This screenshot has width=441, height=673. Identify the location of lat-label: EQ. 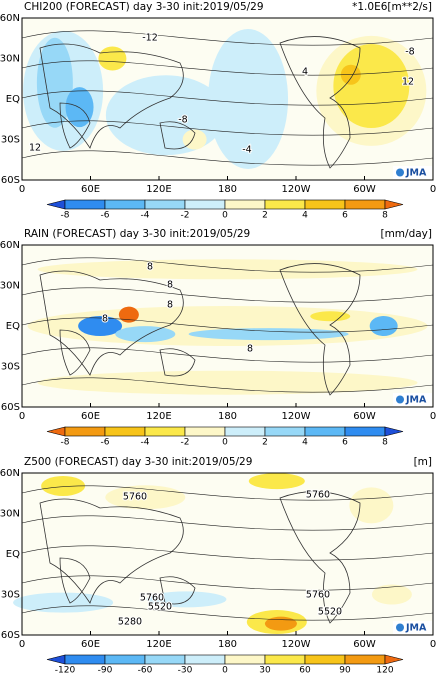
(13, 554).